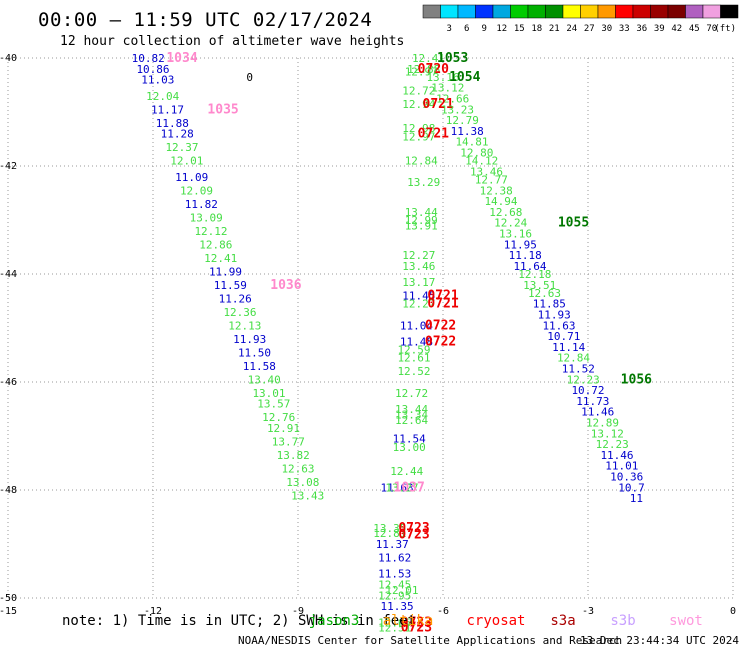 The image size is (740, 650). Describe the element at coordinates (464, 77) in the screenshot. I see `pass-time-label: 1054` at that location.